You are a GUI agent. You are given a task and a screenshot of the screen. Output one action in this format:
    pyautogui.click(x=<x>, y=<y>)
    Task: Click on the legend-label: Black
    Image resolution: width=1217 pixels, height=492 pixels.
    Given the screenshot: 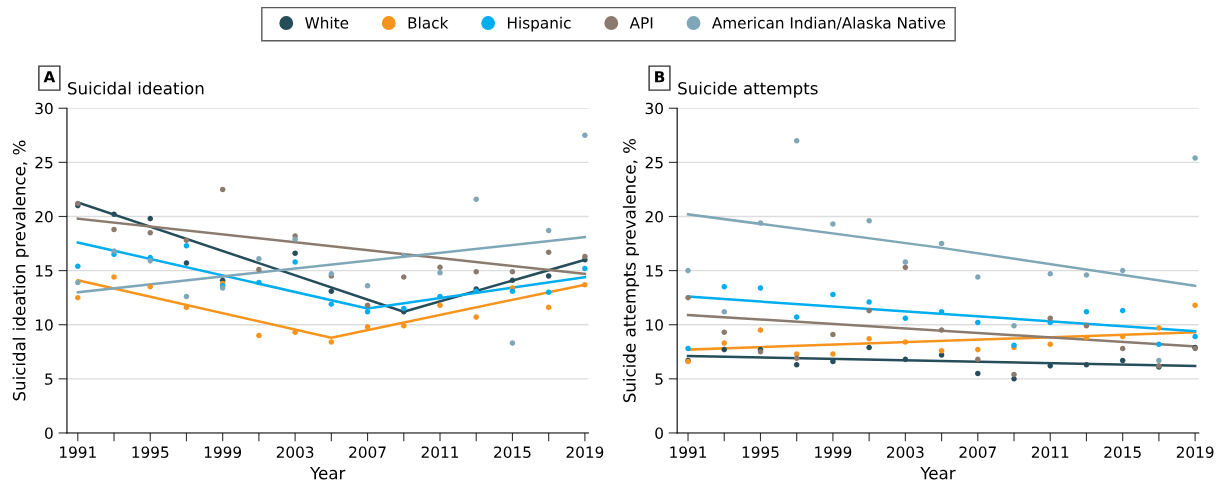 What is the action you would take?
    pyautogui.click(x=428, y=22)
    